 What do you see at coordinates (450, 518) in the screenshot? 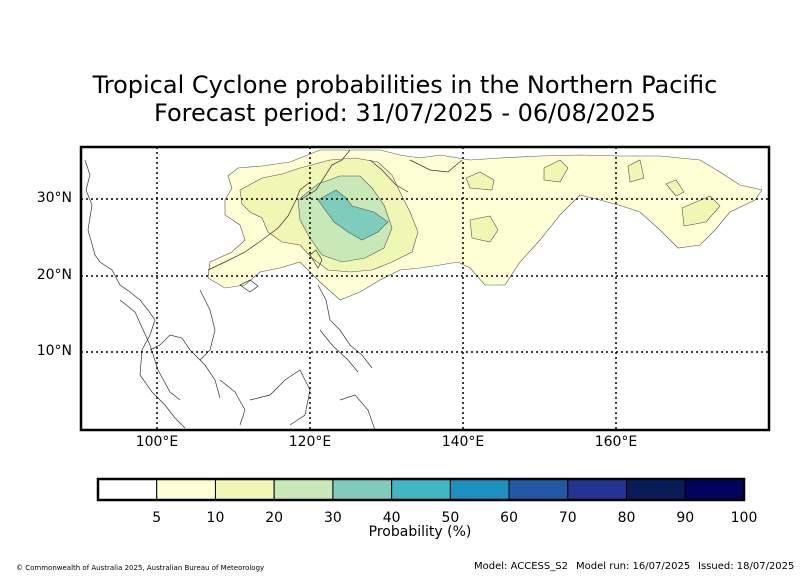
I see `colorbar-tick-label: 50` at bounding box center [450, 518].